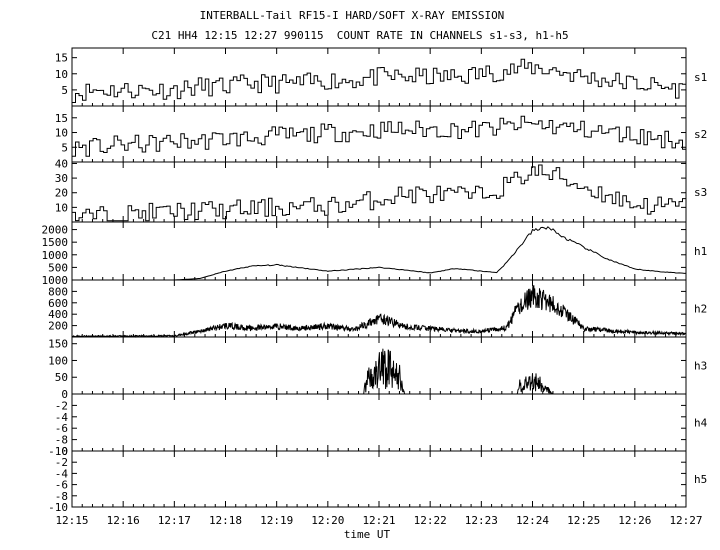 The width and height of the screenshot is (720, 550). Describe the element at coordinates (55, 242) in the screenshot. I see `y-tick-label-h1: 1500` at that location.